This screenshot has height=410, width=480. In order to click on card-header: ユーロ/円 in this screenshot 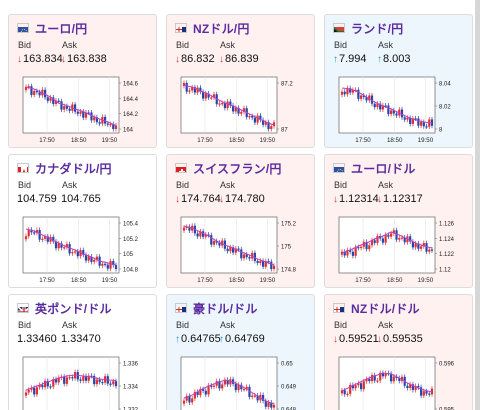, I will do `click(52, 28)`.